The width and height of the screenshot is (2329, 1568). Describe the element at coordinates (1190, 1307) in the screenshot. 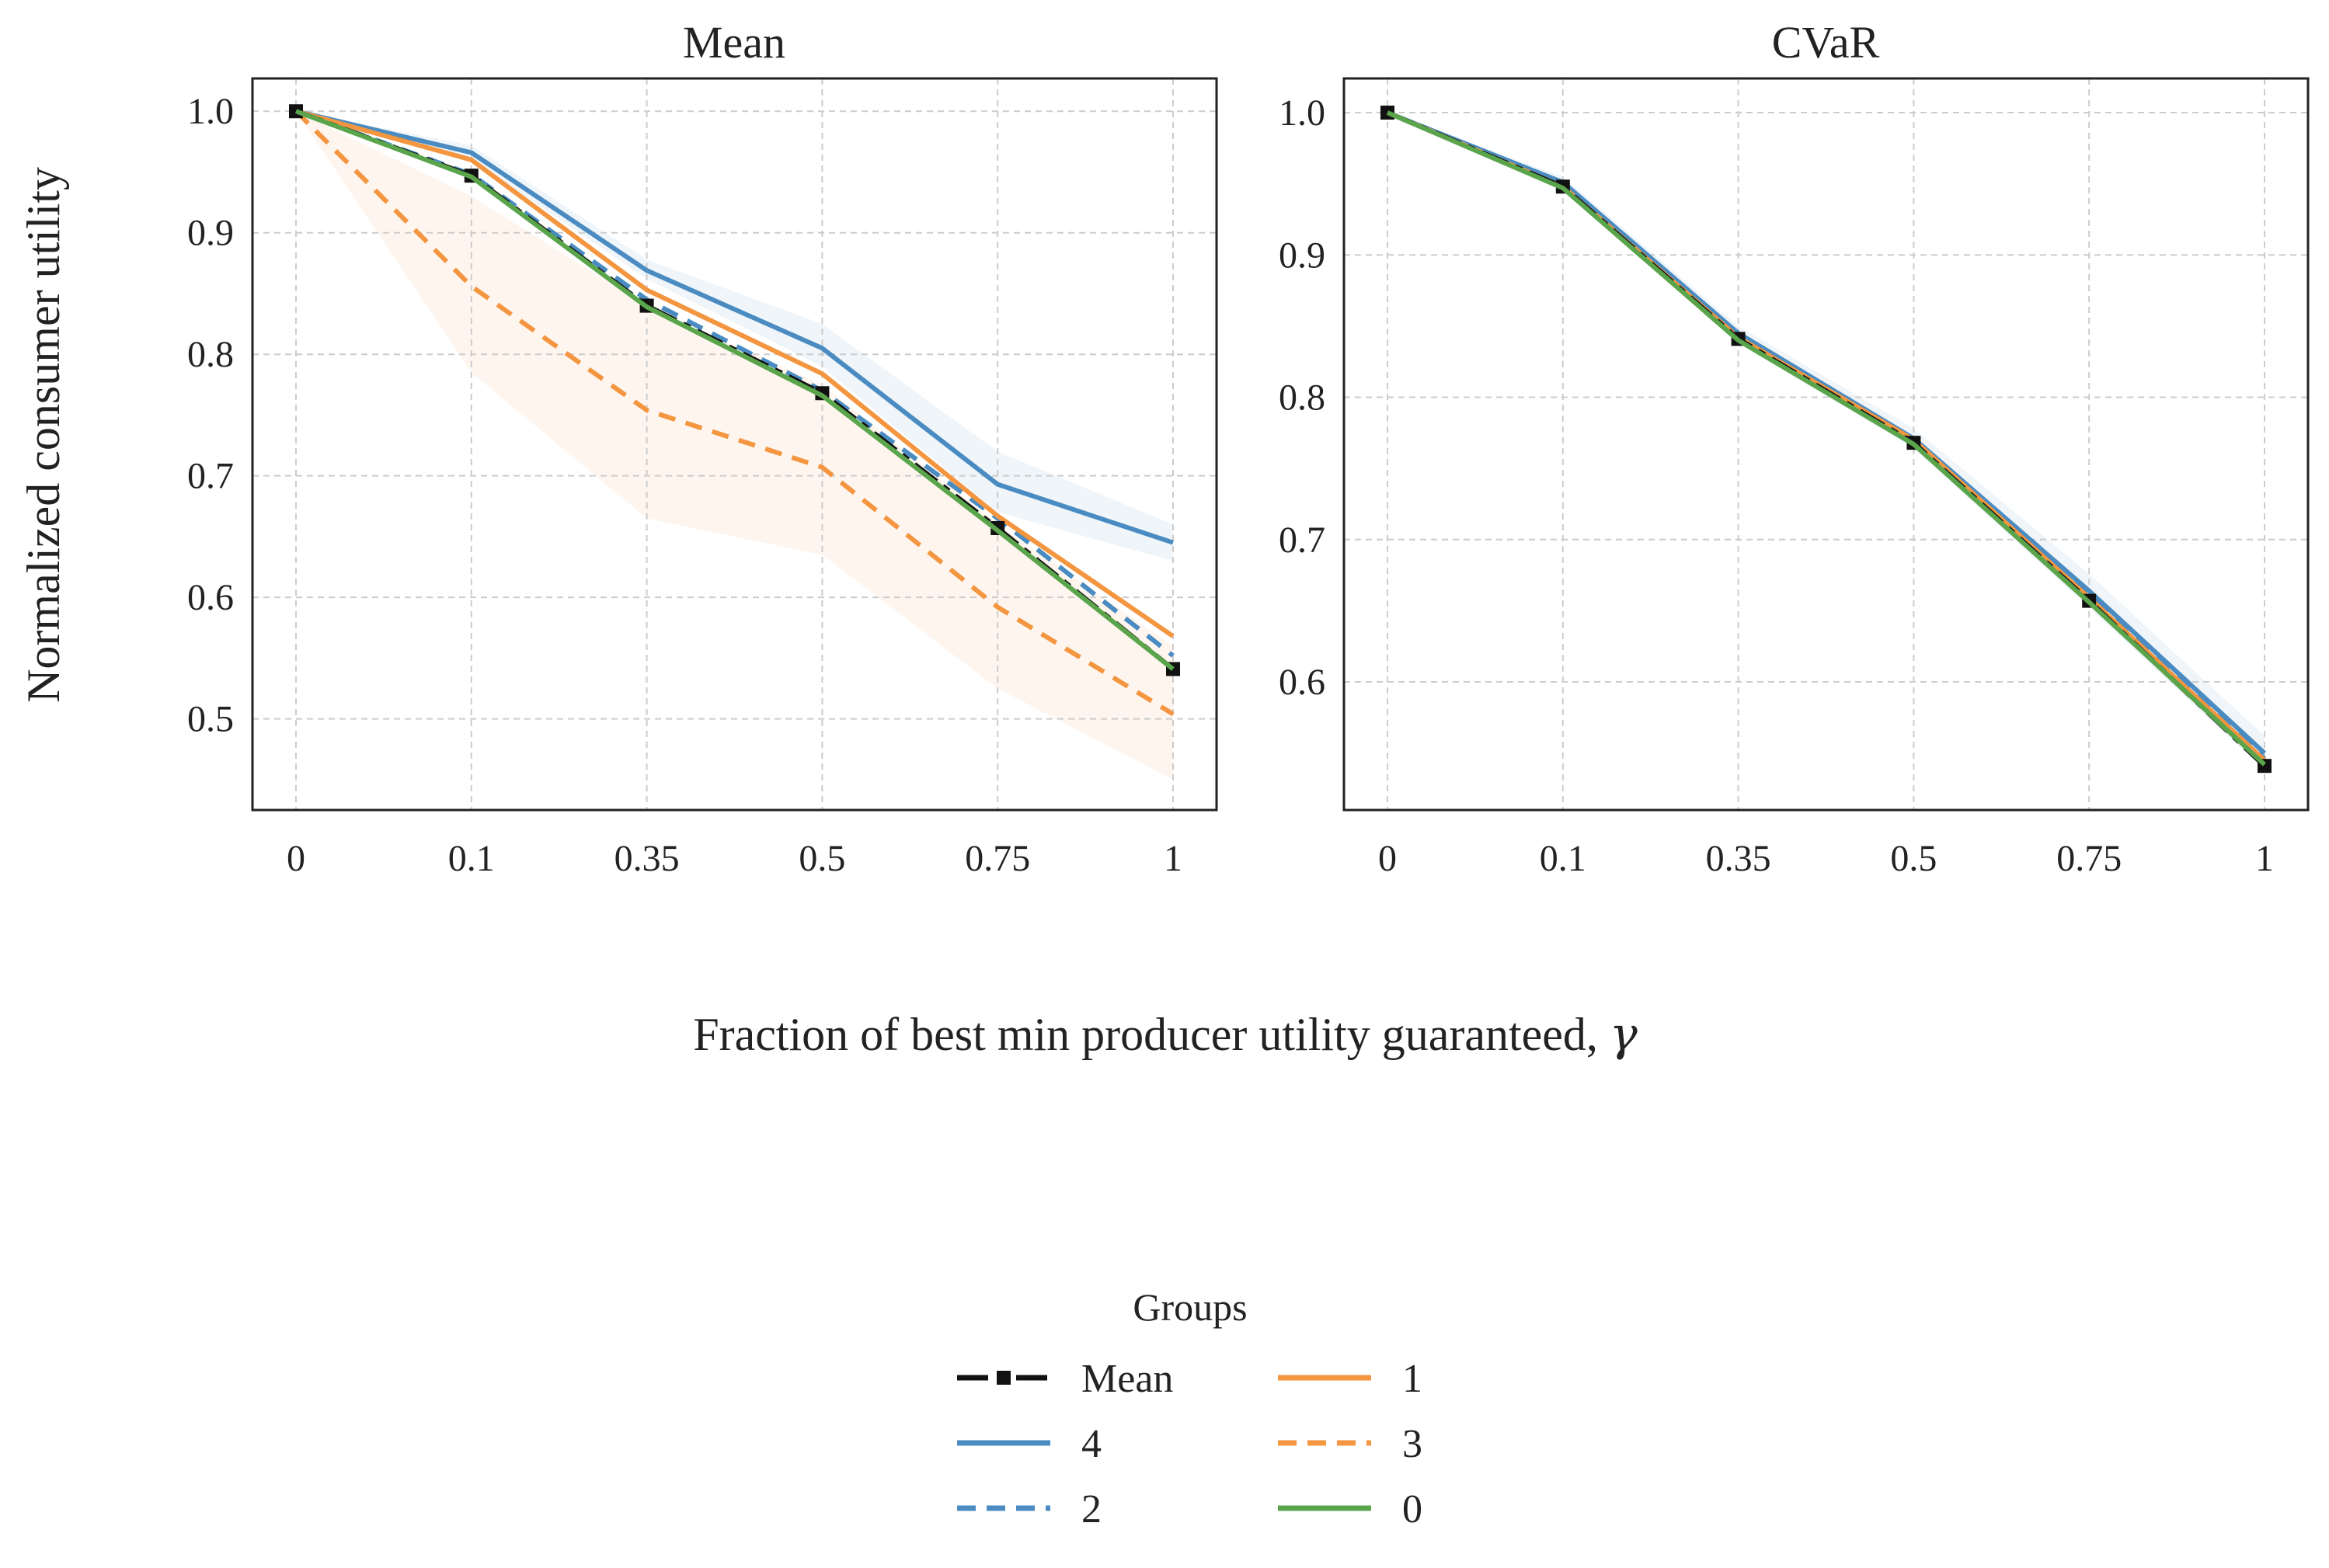

I see `legend-title: Groups` at that location.